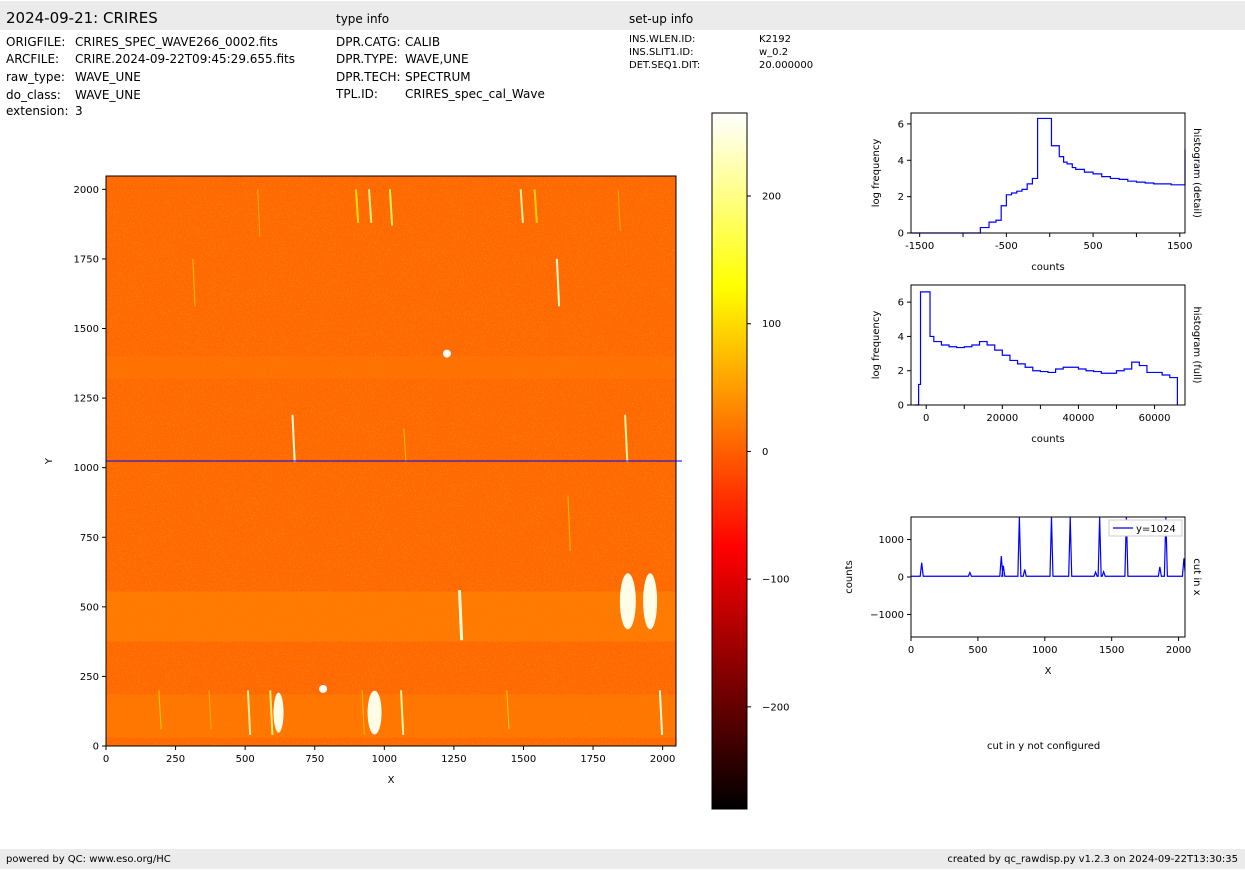 The image size is (1245, 870). I want to click on wlen-id-value: K2192, so click(775, 39).